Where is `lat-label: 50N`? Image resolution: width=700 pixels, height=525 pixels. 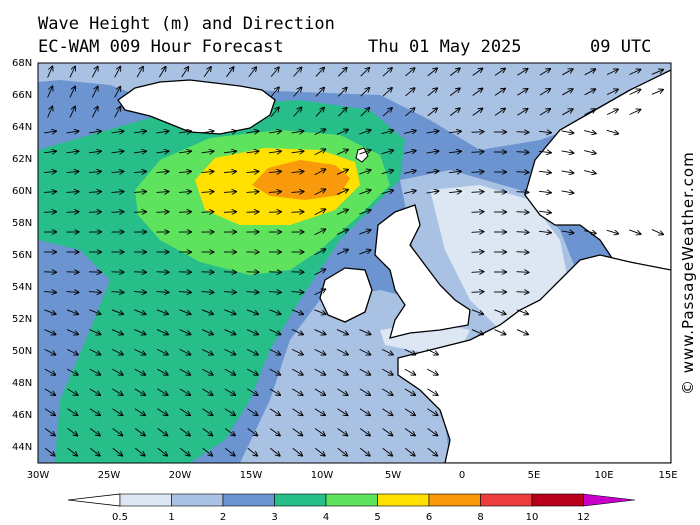
lat-label: 50N is located at coordinates (22, 351).